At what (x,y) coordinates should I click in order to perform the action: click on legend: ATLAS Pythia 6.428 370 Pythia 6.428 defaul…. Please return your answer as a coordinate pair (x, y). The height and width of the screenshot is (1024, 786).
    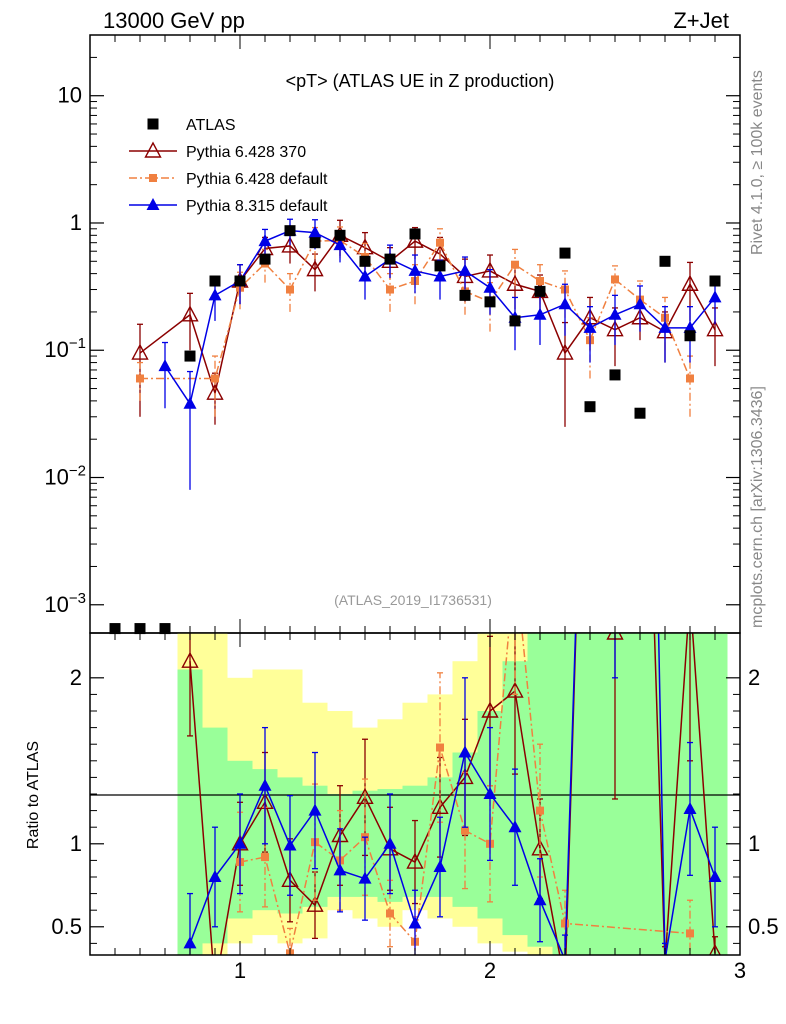
    Looking at the image, I should click on (228, 166).